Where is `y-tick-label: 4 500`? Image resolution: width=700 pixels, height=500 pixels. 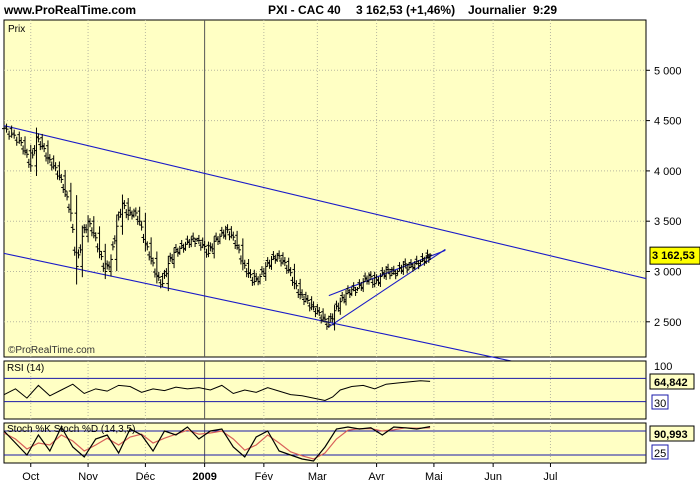 y-tick-label: 4 500 is located at coordinates (668, 122).